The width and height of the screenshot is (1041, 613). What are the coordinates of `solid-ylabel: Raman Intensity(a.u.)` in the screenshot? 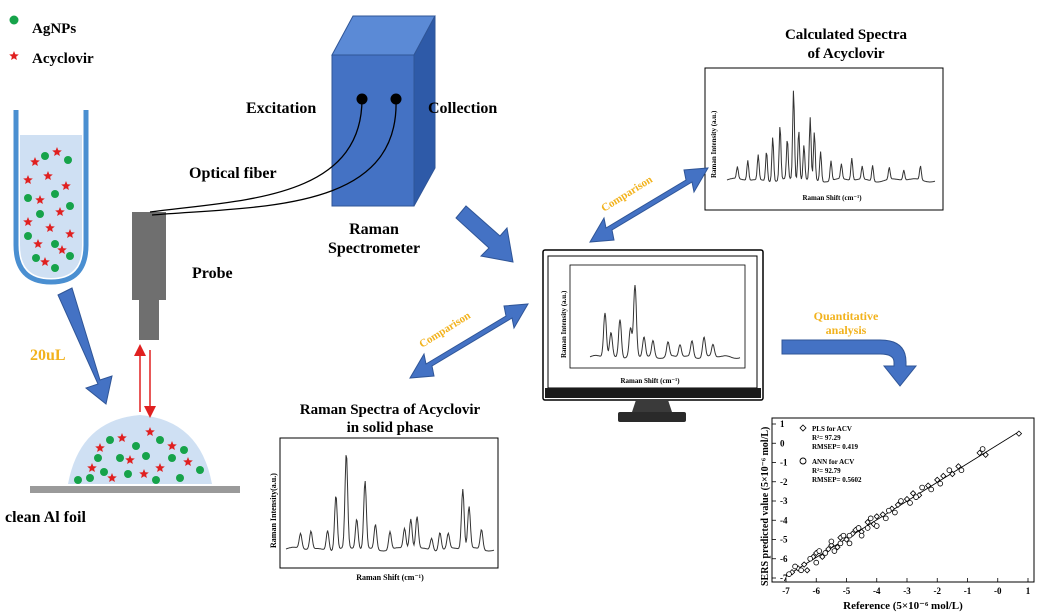 It's located at (273, 510).